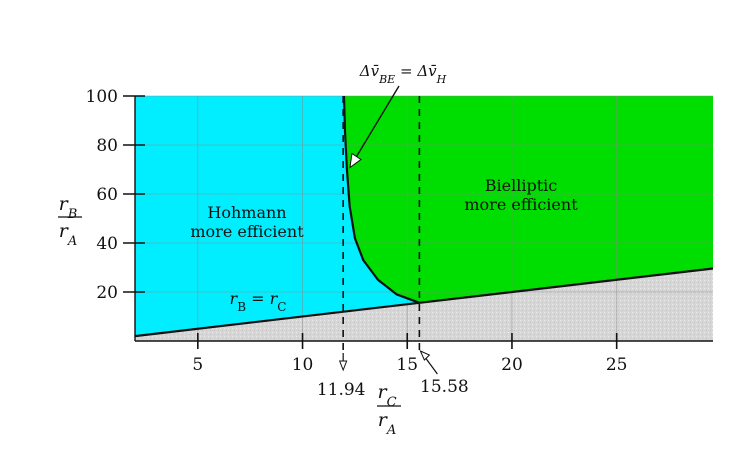 The image size is (741, 454). I want to click on x-axis-label: rC rA, so click(389, 409).